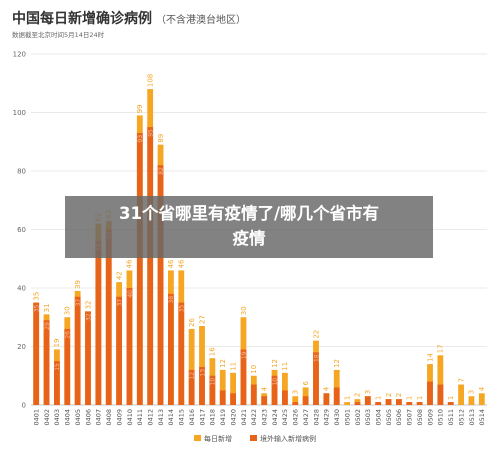 Image resolution: width=500 pixels, height=455 pixels. Describe the element at coordinates (451, 417) in the screenshot. I see `x-tick-label: 0511` at that location.